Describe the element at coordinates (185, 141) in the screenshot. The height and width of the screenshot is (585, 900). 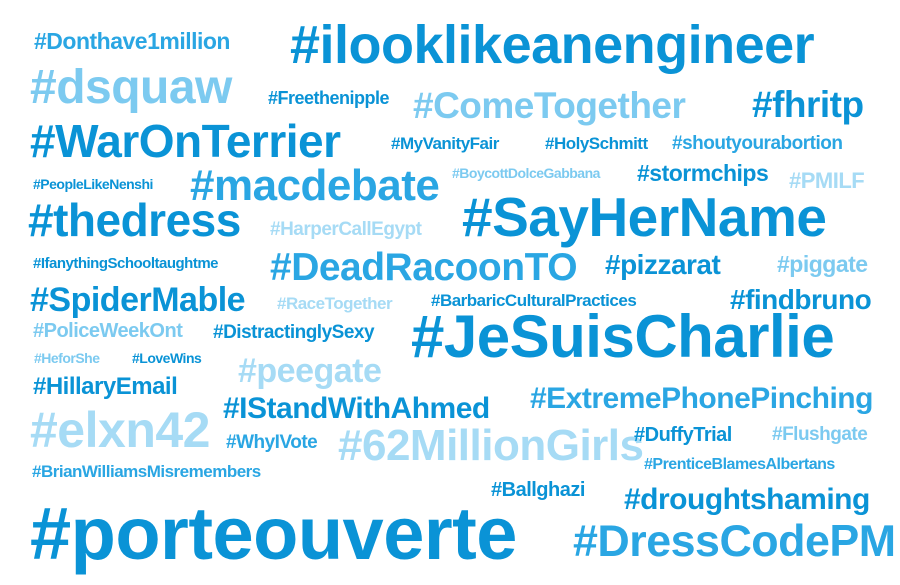
I see `hashtag-warontarrier: #WarOnTerrier` at that location.